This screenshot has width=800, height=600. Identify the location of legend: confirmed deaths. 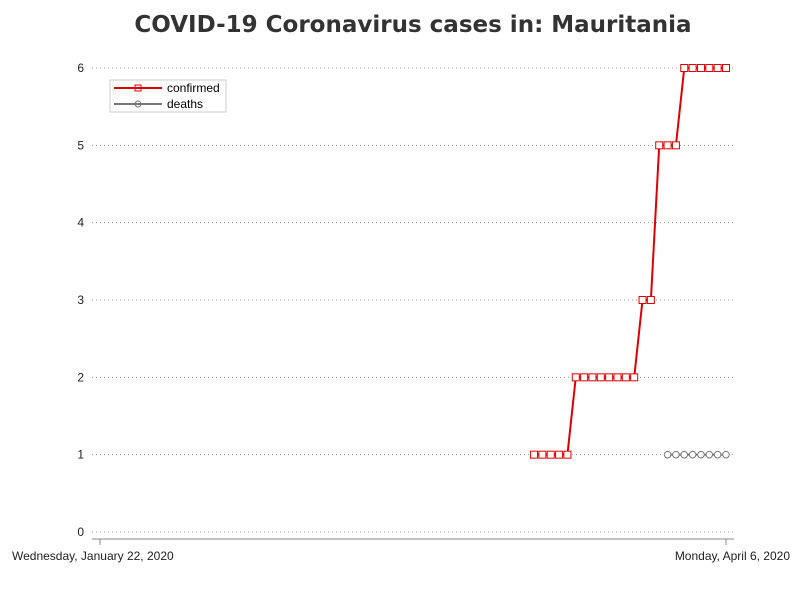
(168, 96).